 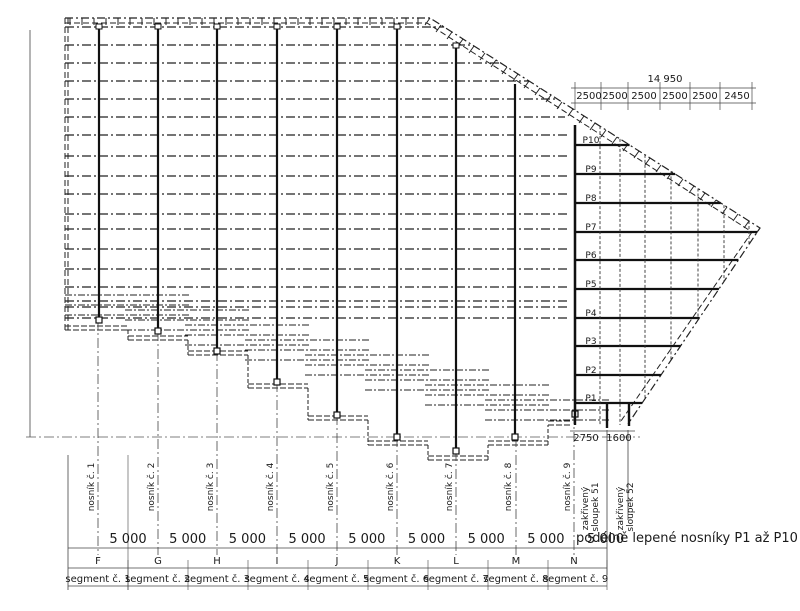 What do you see at coordinates (618, 438) in the screenshot?
I see `bottom-dim-2: 1600` at bounding box center [618, 438].